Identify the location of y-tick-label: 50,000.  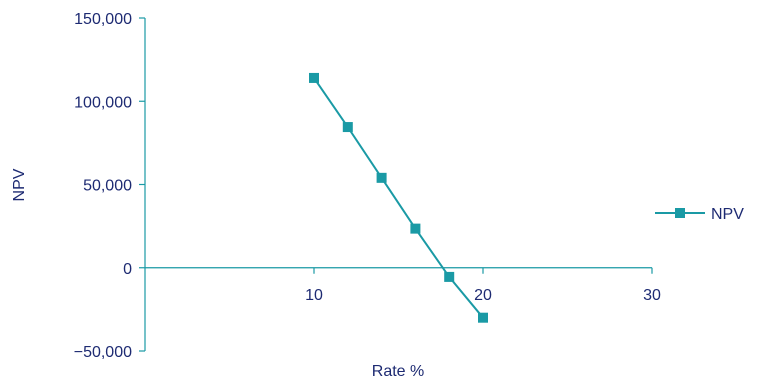
(107, 186).